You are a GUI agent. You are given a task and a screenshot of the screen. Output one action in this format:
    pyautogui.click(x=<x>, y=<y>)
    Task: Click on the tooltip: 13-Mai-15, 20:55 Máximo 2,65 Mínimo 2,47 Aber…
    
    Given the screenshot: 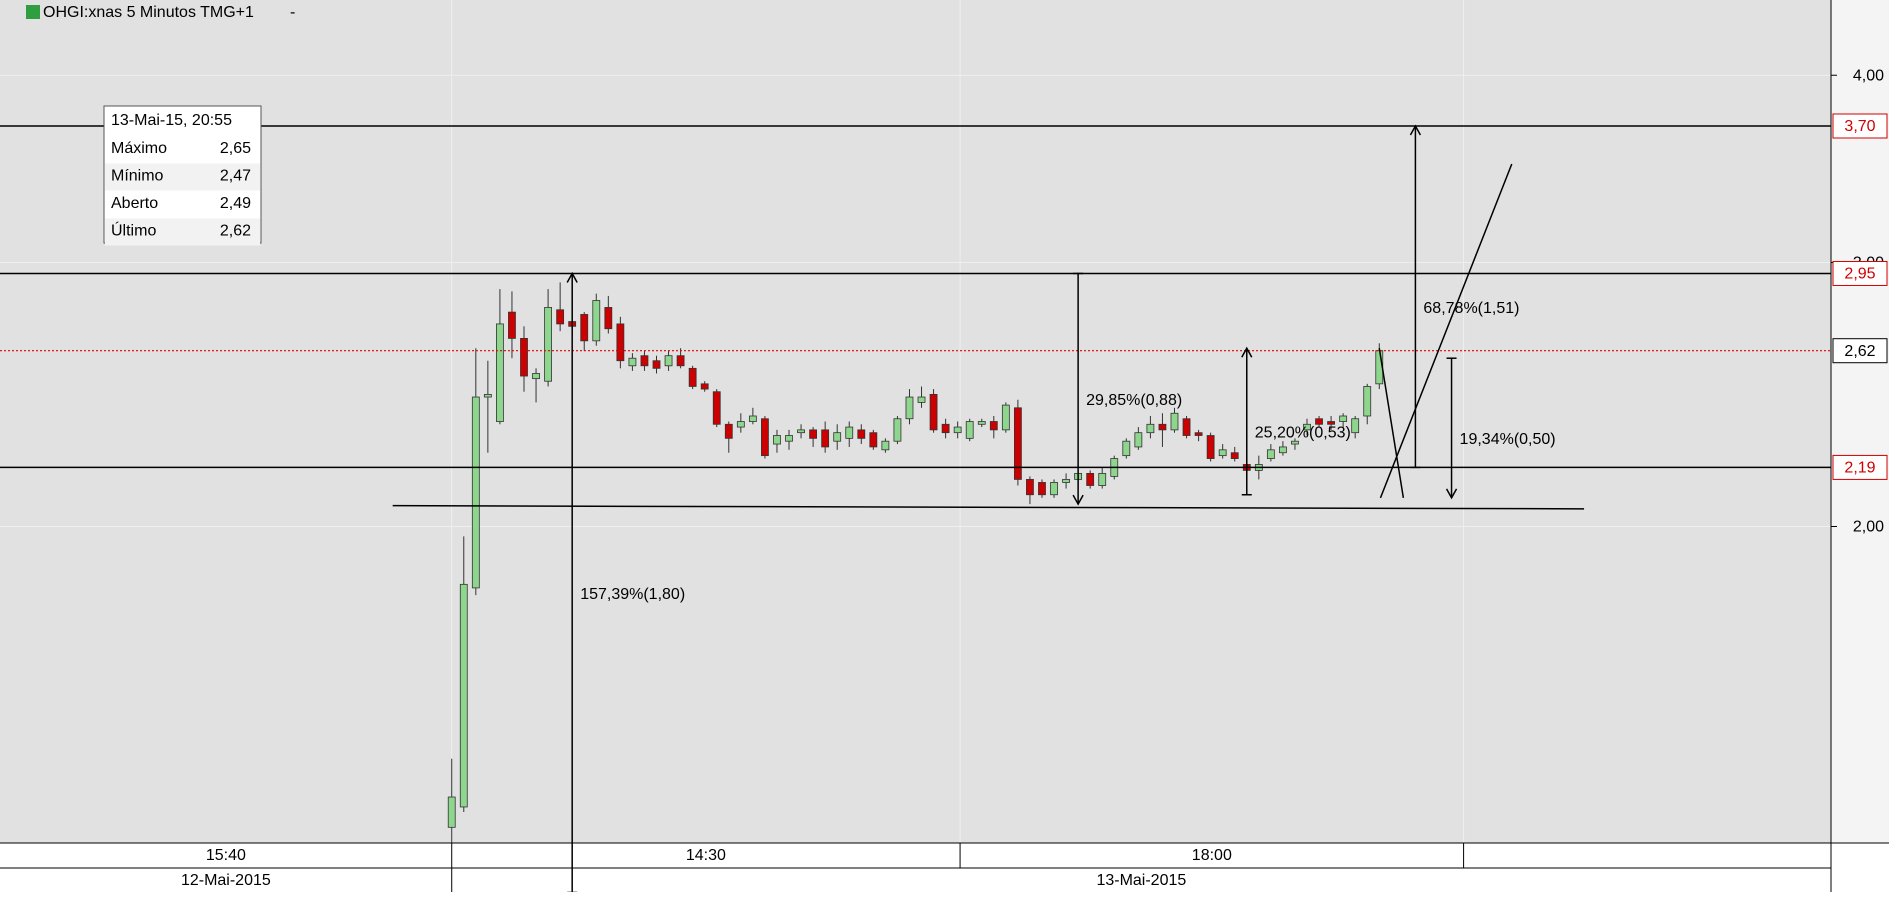 What is the action you would take?
    pyautogui.click(x=182, y=175)
    